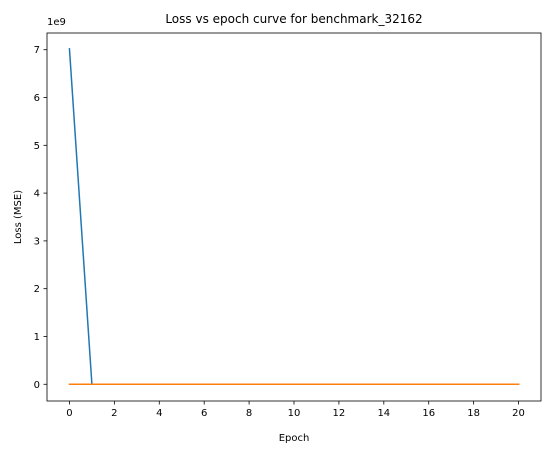 The image size is (554, 455). I want to click on x-tick-label: 12, so click(339, 413).